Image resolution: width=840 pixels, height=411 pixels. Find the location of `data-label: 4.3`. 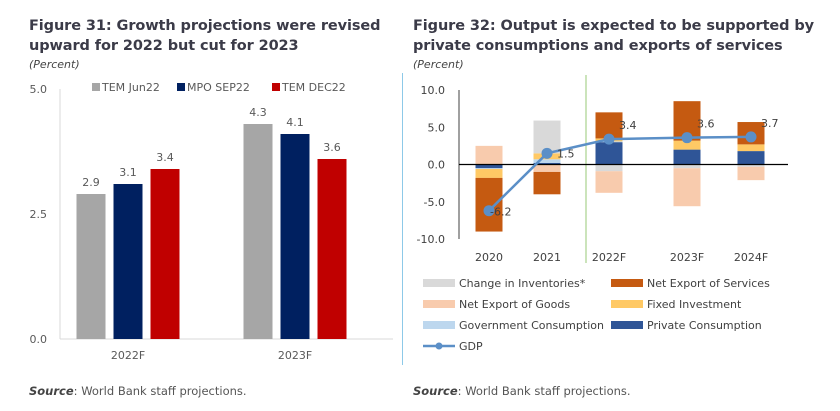

data-label: 4.3 is located at coordinates (258, 112).